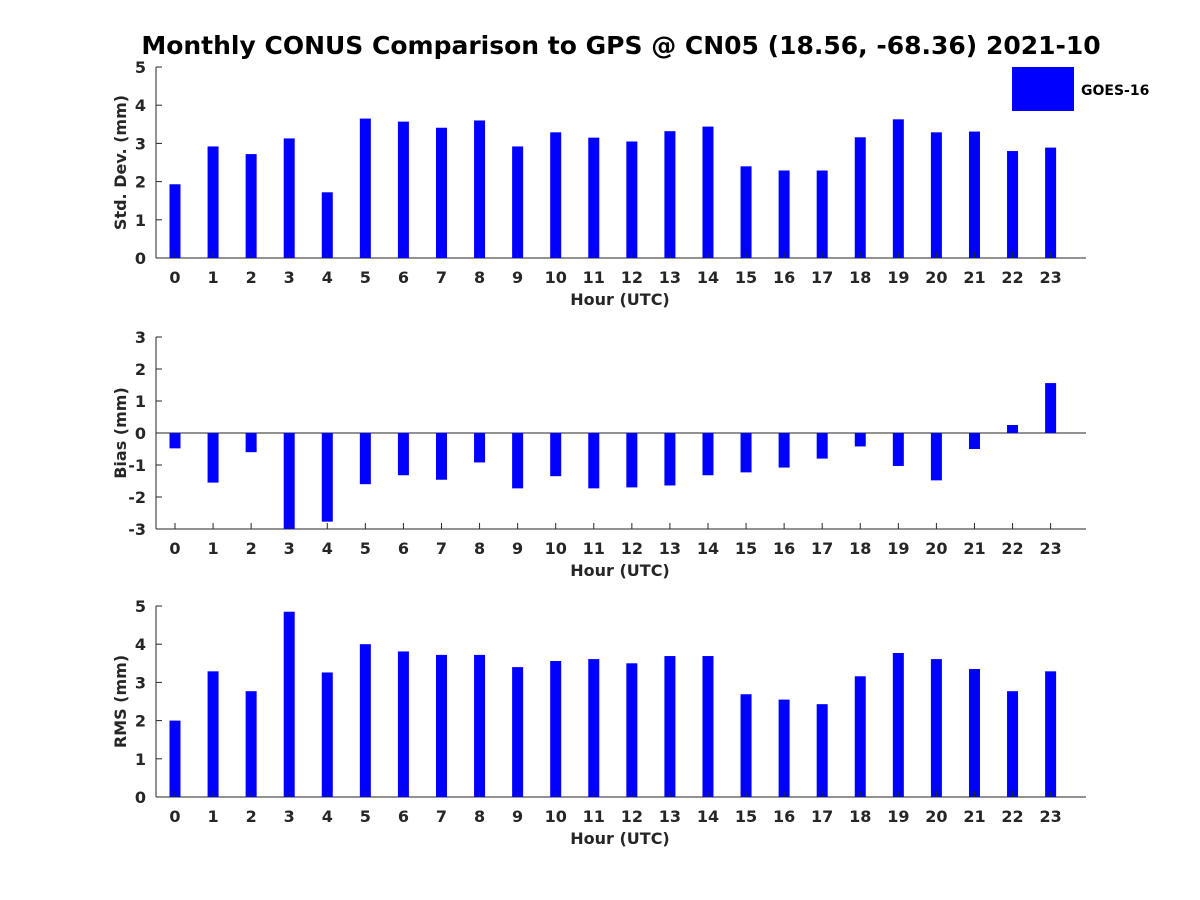 This screenshot has width=1200, height=900. Describe the element at coordinates (137, 529) in the screenshot. I see `y-tick-label: -3` at that location.